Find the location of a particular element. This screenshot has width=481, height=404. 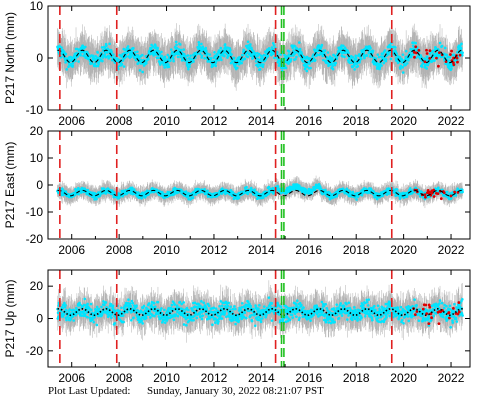

outlier-points is located at coordinates (437, 56).